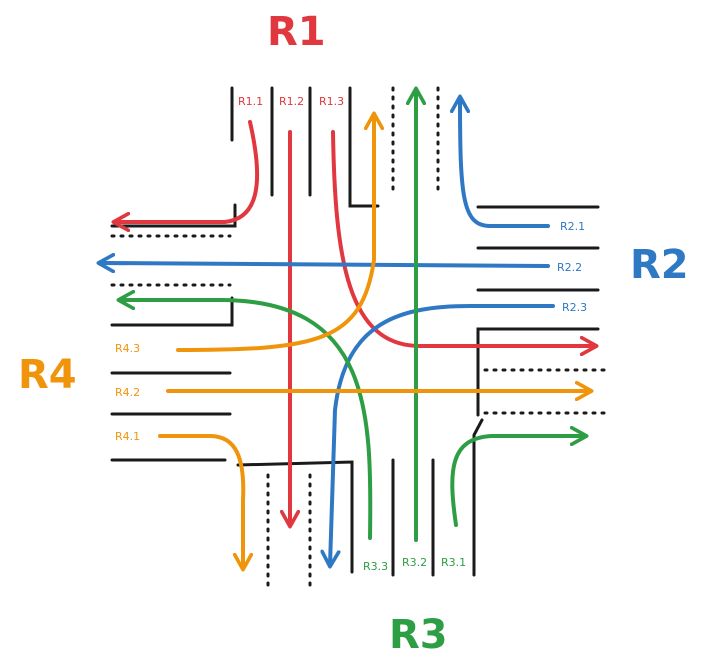 The width and height of the screenshot is (701, 665). What do you see at coordinates (572, 226) in the screenshot?
I see `lane-label-r2-1: R2.1` at bounding box center [572, 226].